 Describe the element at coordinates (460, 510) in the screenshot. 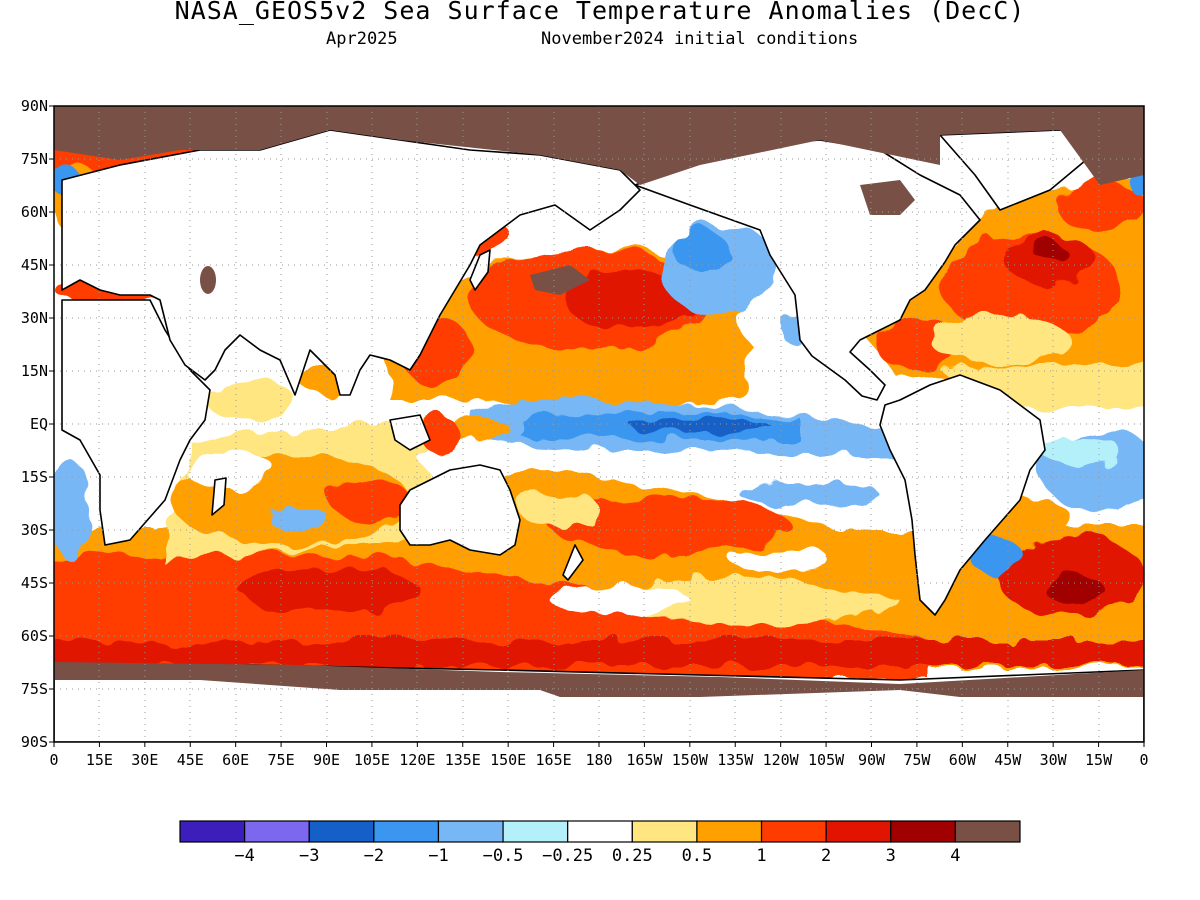

I see `australia` at that location.